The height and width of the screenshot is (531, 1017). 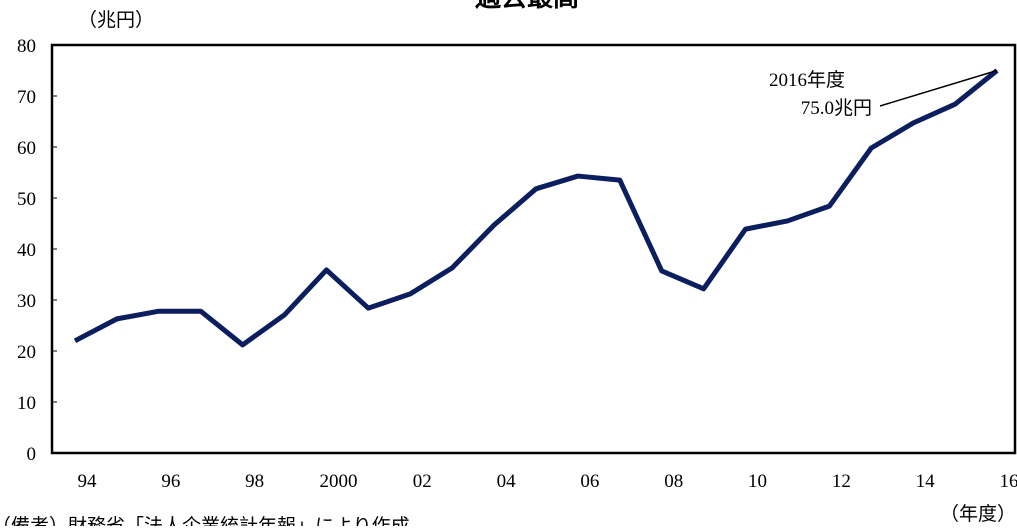 I want to click on annotation: 75.0兆円, so click(x=836, y=108).